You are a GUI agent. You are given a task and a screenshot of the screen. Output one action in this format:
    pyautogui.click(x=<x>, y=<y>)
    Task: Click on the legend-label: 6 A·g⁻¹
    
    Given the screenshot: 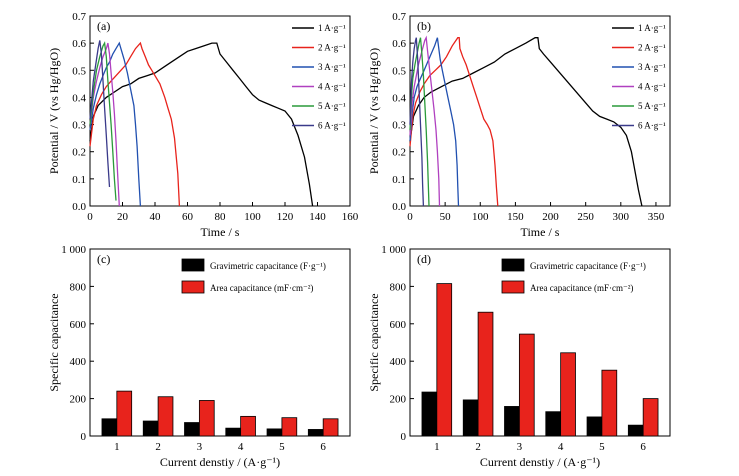 What is the action you would take?
    pyautogui.click(x=332, y=126)
    